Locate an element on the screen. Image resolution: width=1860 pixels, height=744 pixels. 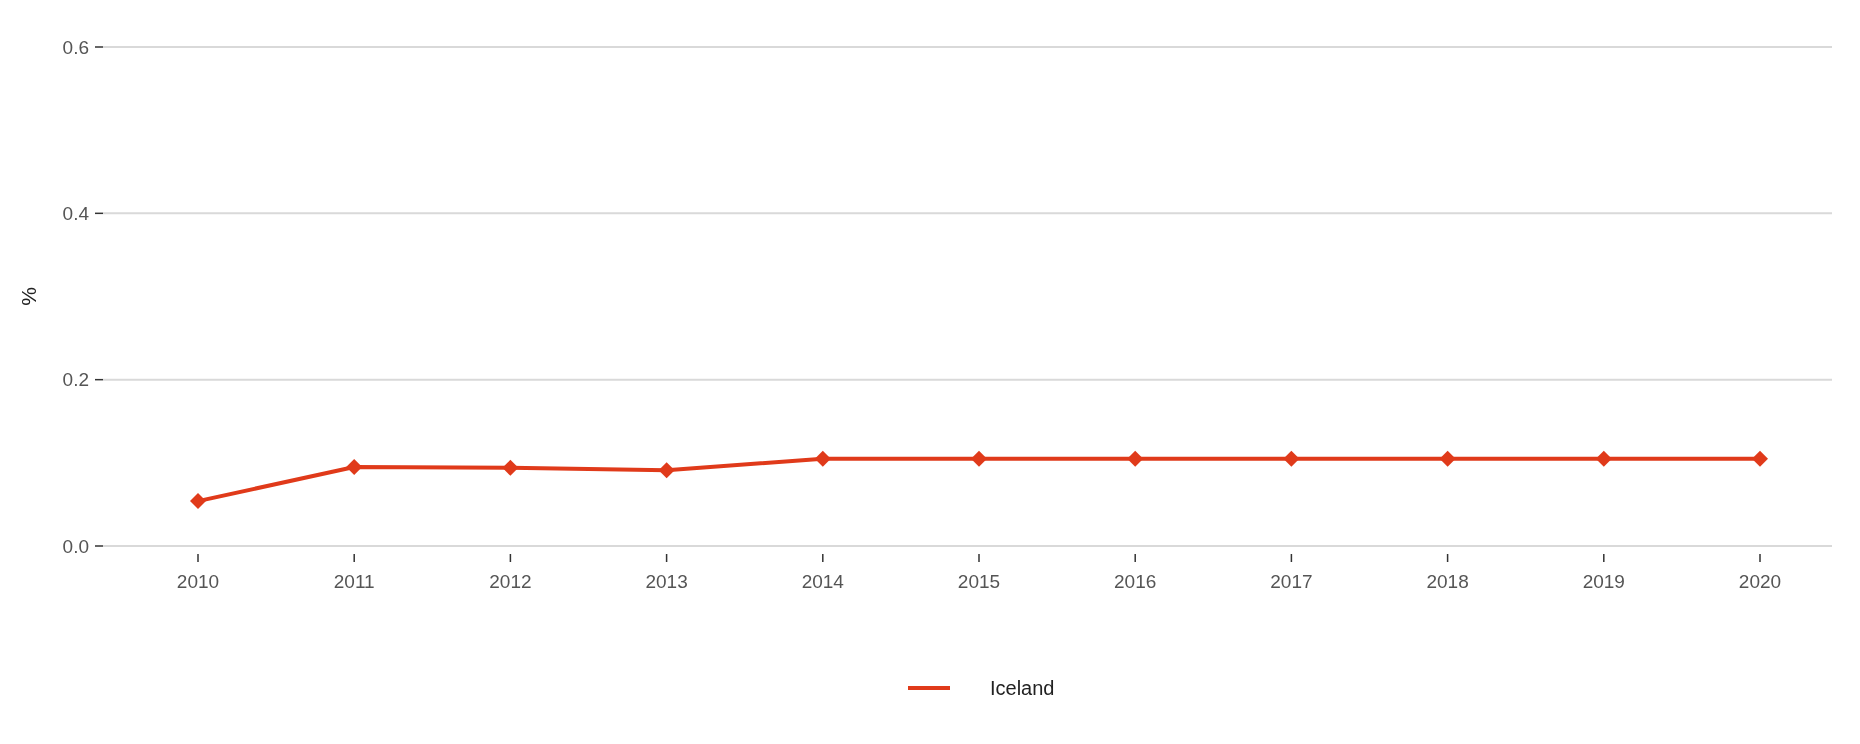
x-tick-label: 2010 is located at coordinates (198, 581).